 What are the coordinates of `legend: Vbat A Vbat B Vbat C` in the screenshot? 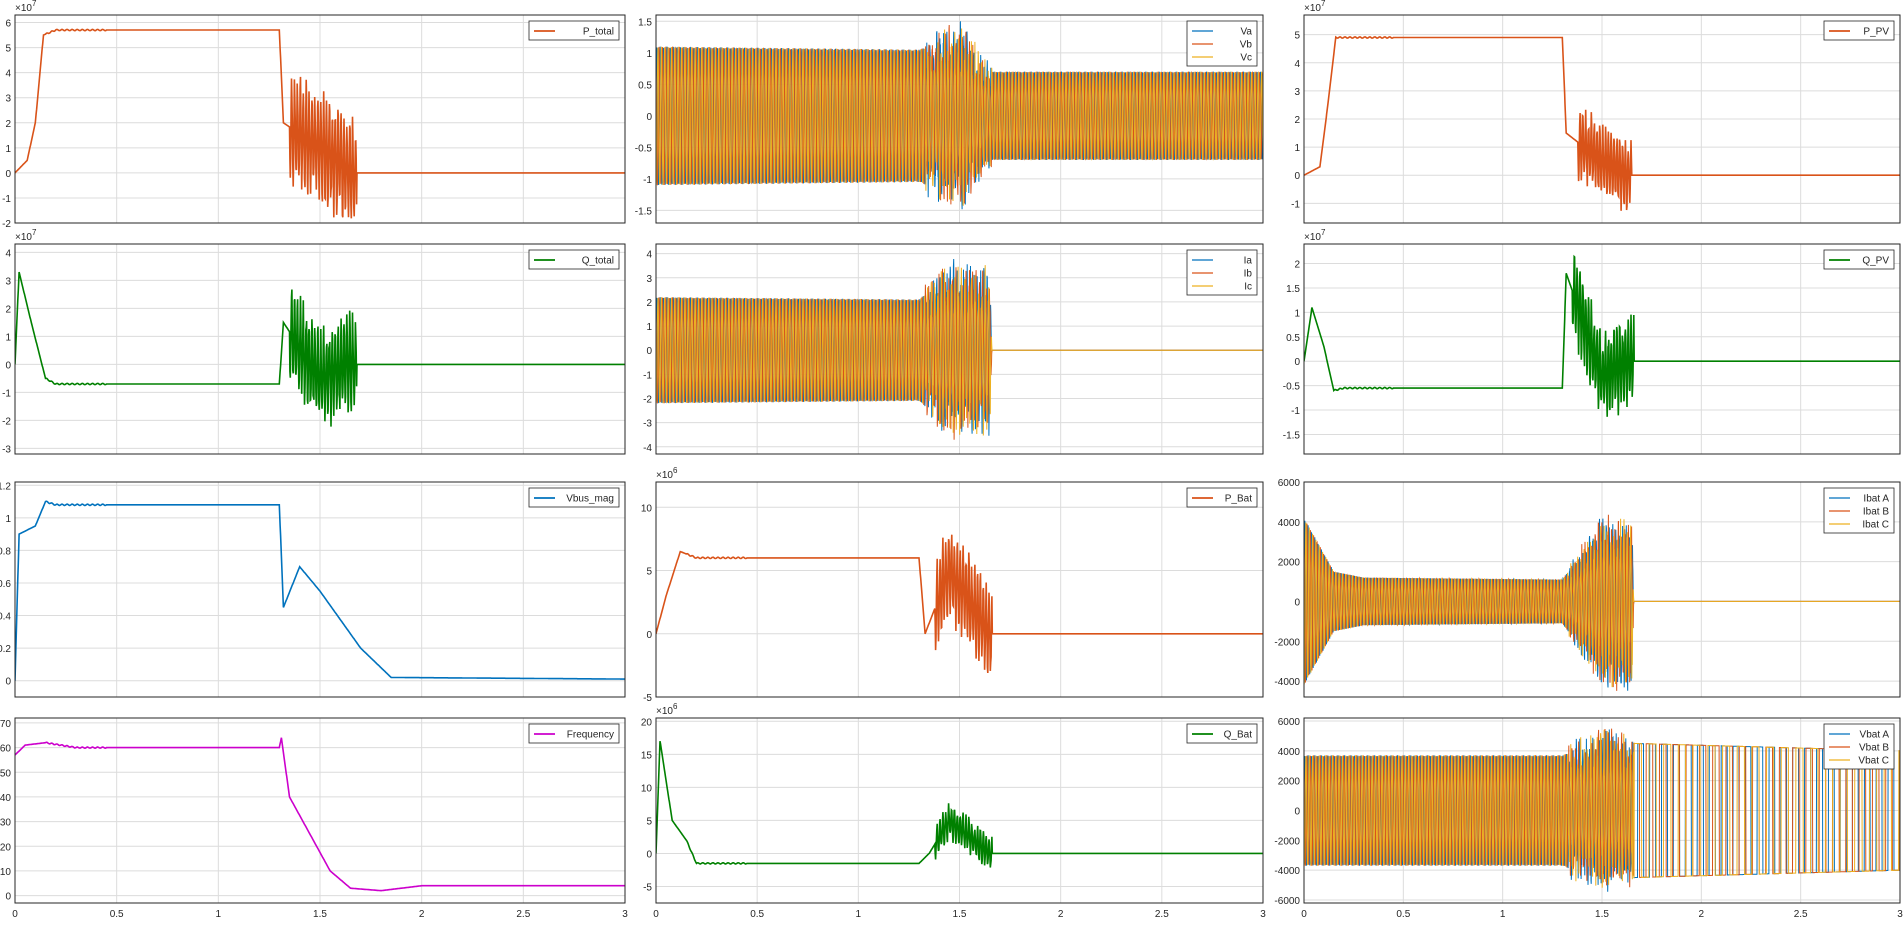 It's located at (1859, 746).